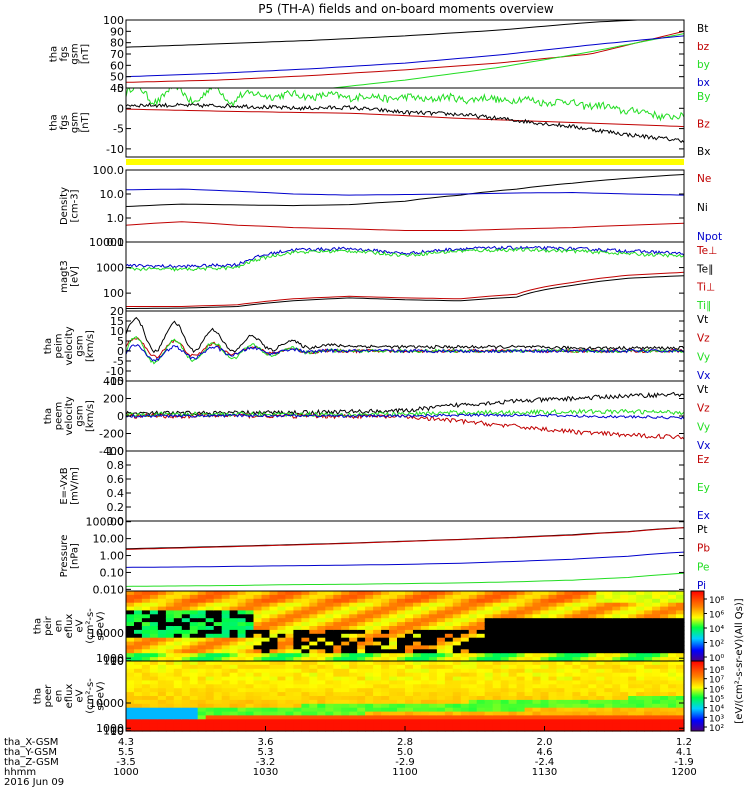  I want to click on y-tick-label: -200, so click(111, 434).